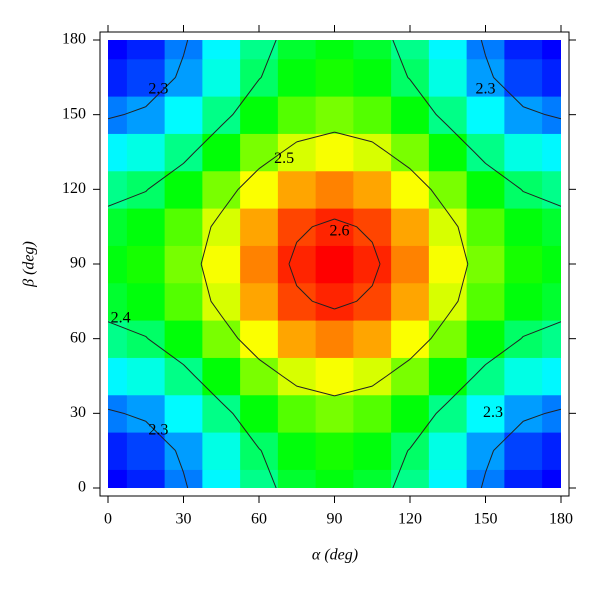 The height and width of the screenshot is (596, 600). Describe the element at coordinates (158, 429) in the screenshot. I see `contour-label: 2.3` at that location.